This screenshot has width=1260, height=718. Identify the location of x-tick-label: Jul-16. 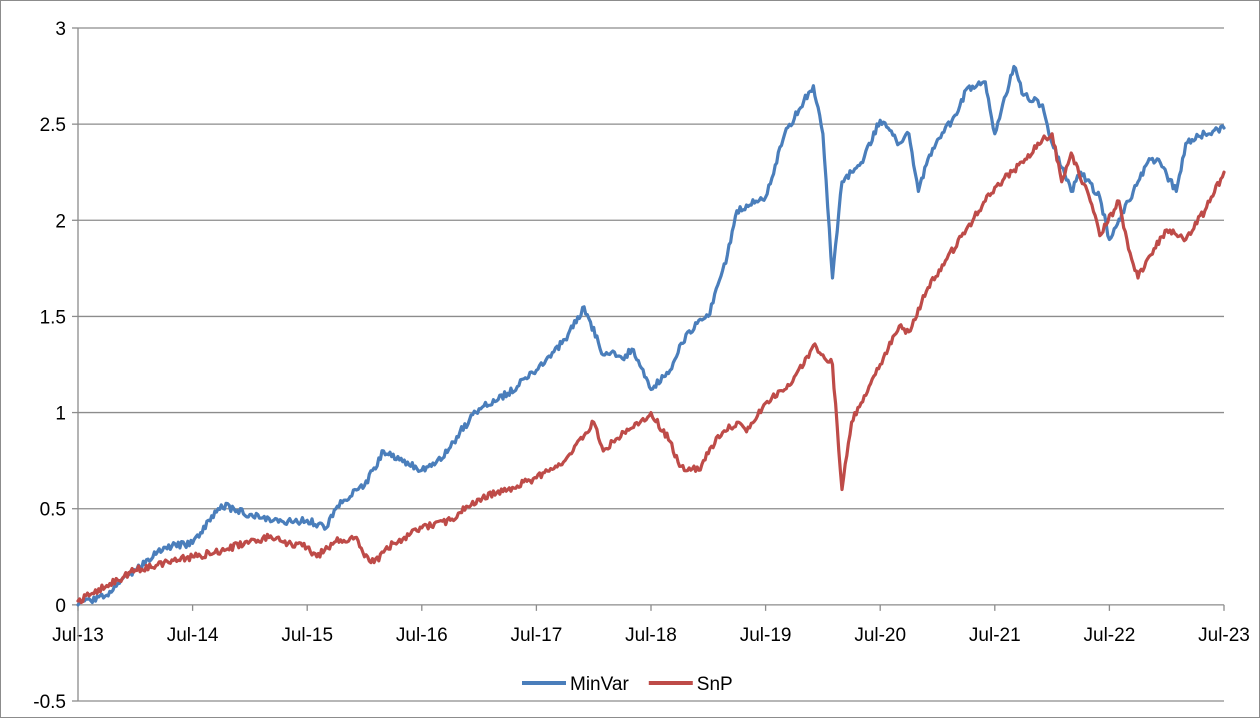
(422, 635).